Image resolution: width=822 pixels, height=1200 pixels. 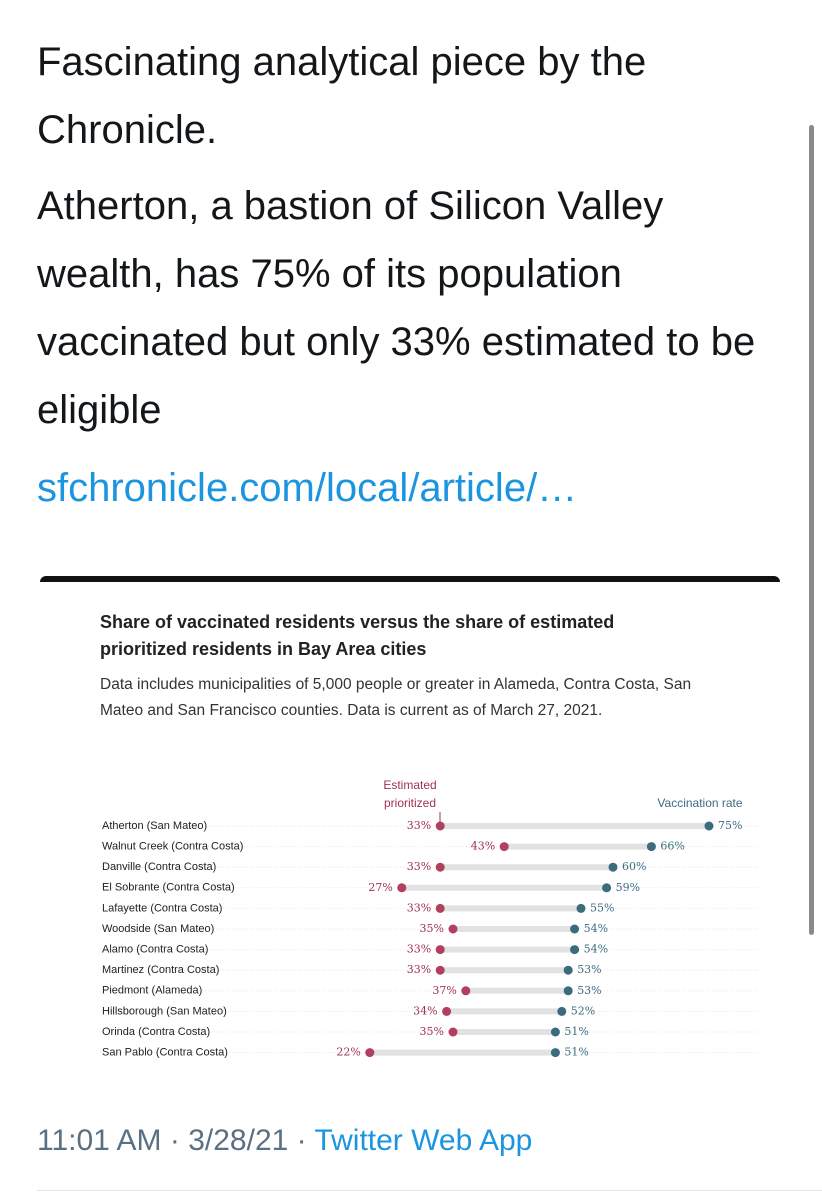 I want to click on divider, so click(x=429, y=1190).